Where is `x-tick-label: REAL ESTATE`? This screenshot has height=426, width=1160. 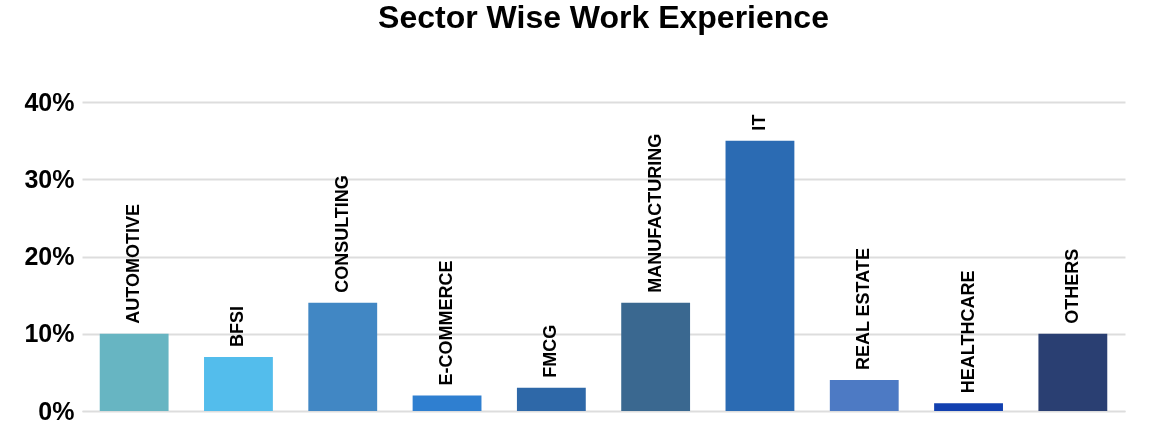 x-tick-label: REAL ESTATE is located at coordinates (863, 309).